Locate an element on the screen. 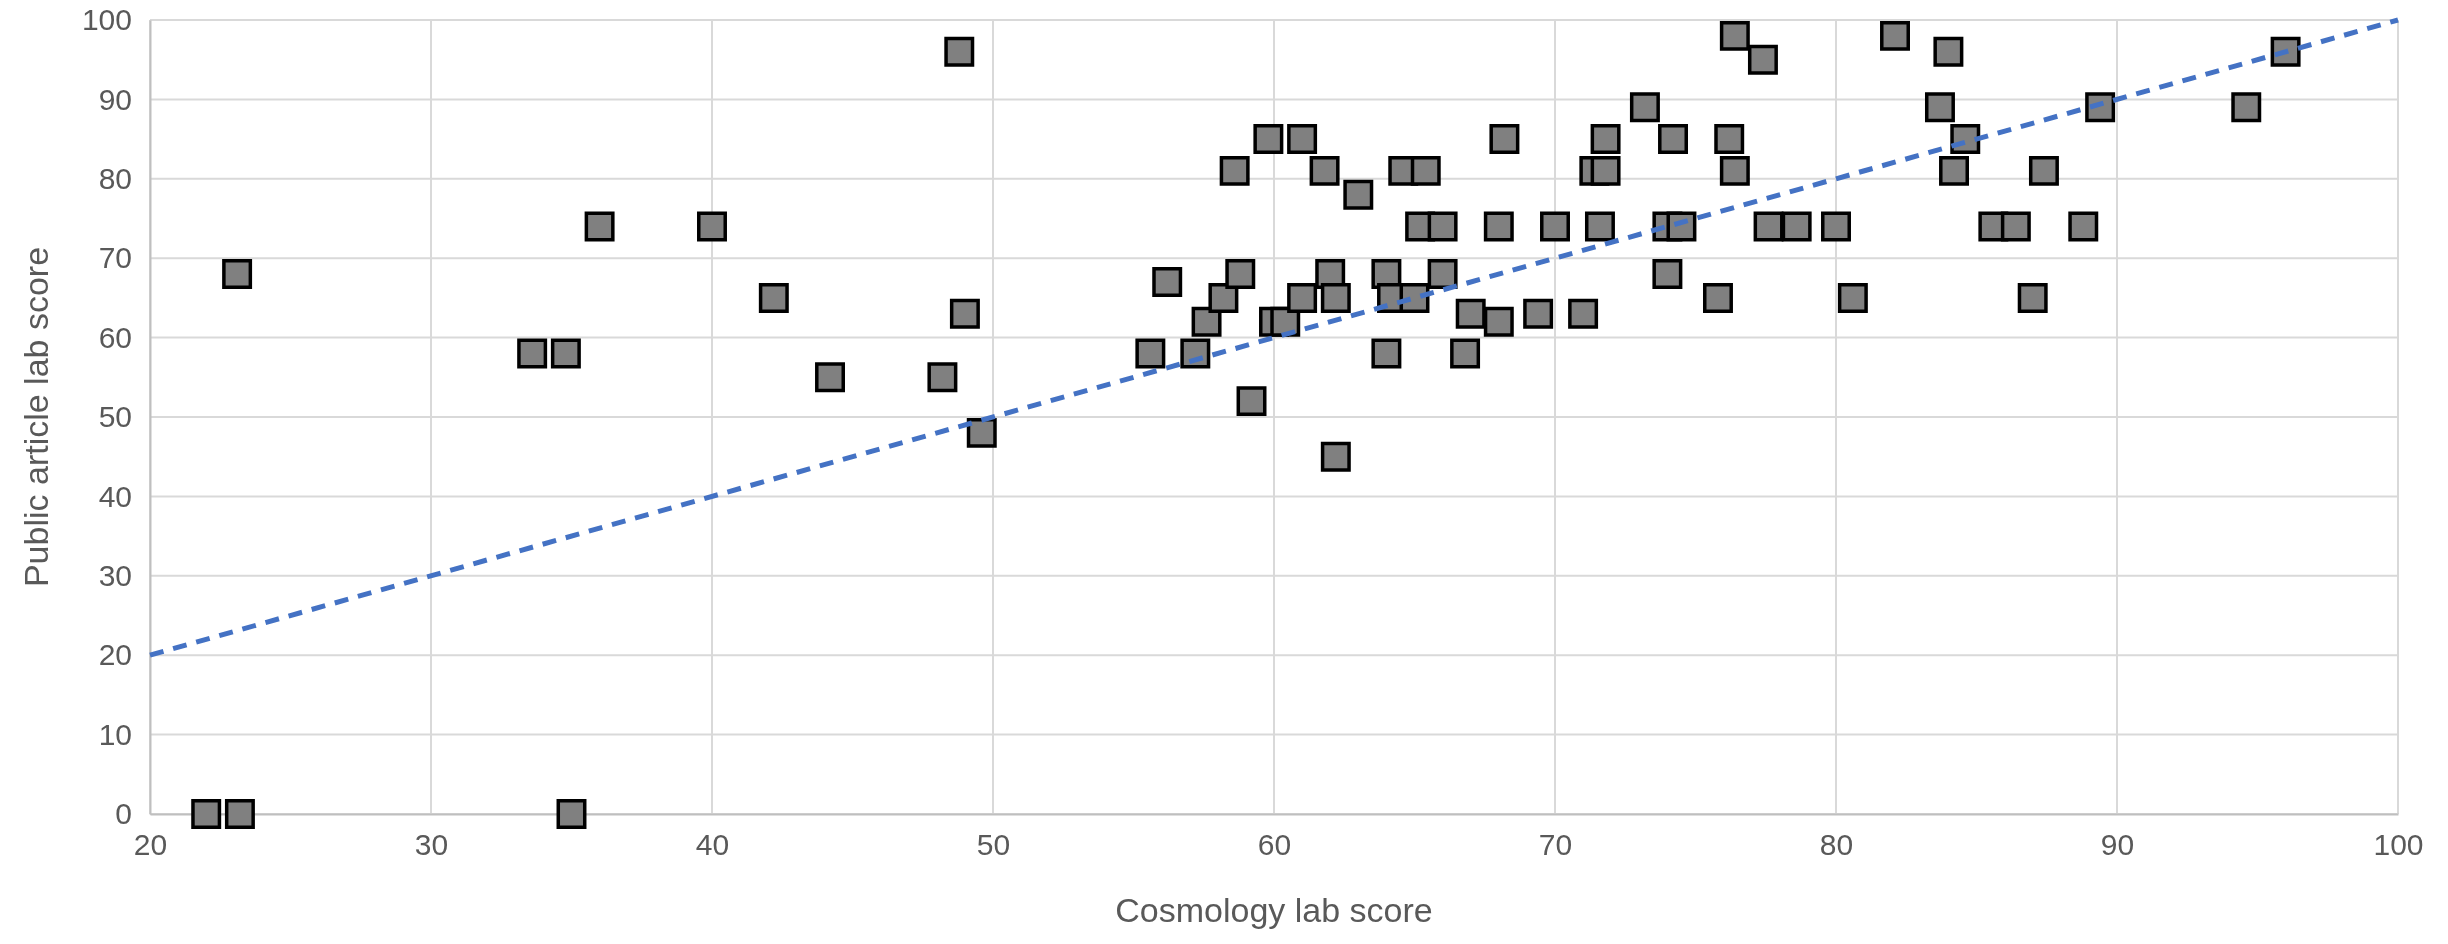  x-tick-label: 30 is located at coordinates (431, 845).